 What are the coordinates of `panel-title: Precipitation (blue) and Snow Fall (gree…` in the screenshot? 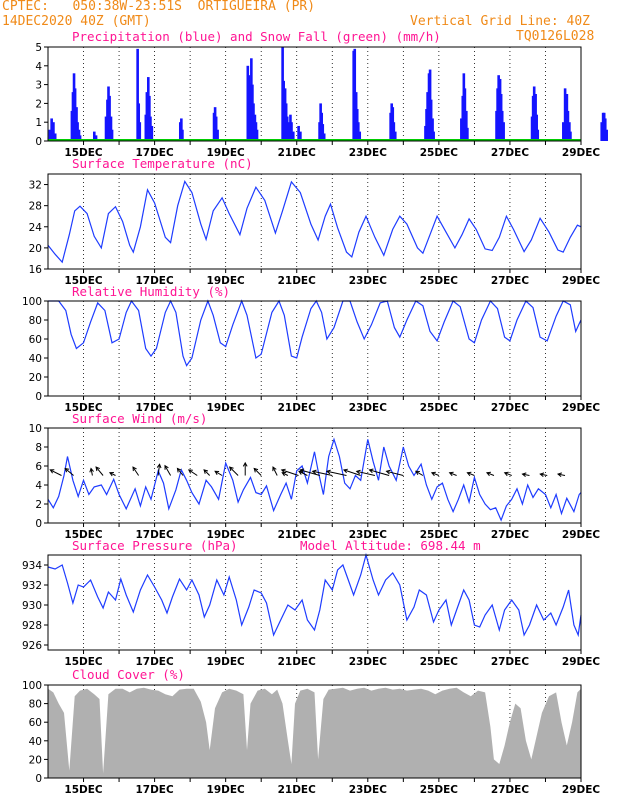 It's located at (256, 36).